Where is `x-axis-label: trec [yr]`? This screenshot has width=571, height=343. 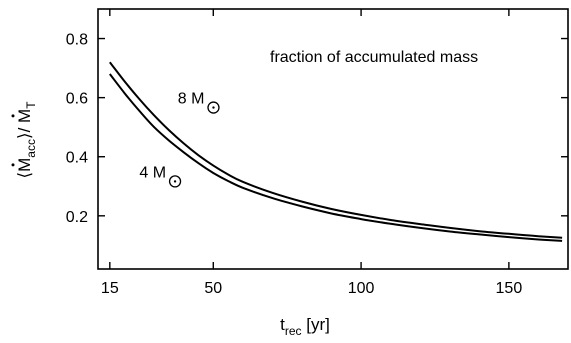 x-axis-label: trec [yr] is located at coordinates (305, 326).